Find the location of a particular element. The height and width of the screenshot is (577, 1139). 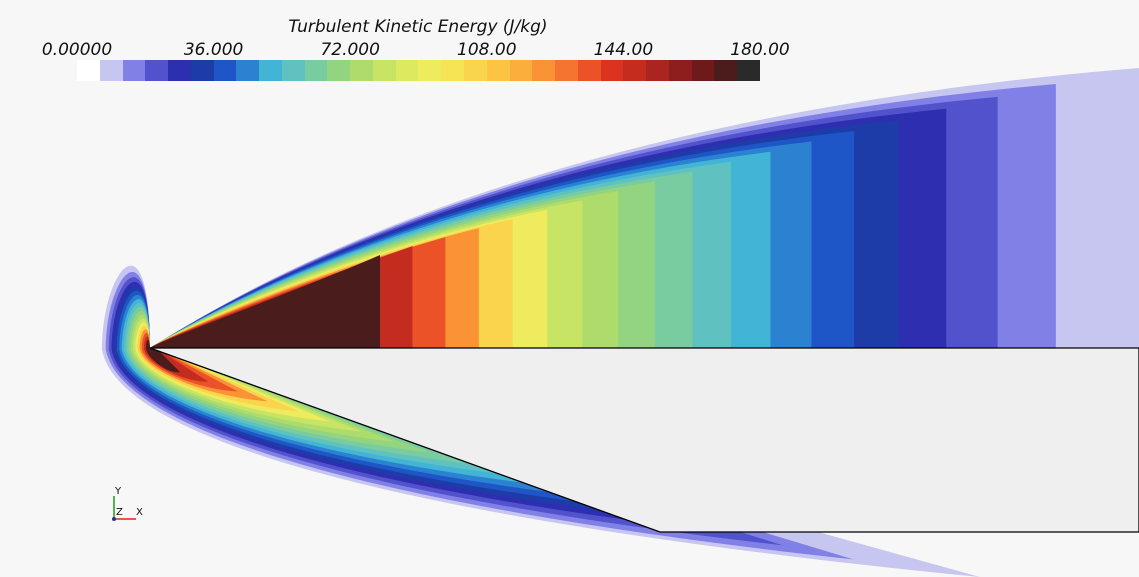

colorbar-tick-label: 36.000 is located at coordinates (213, 50).